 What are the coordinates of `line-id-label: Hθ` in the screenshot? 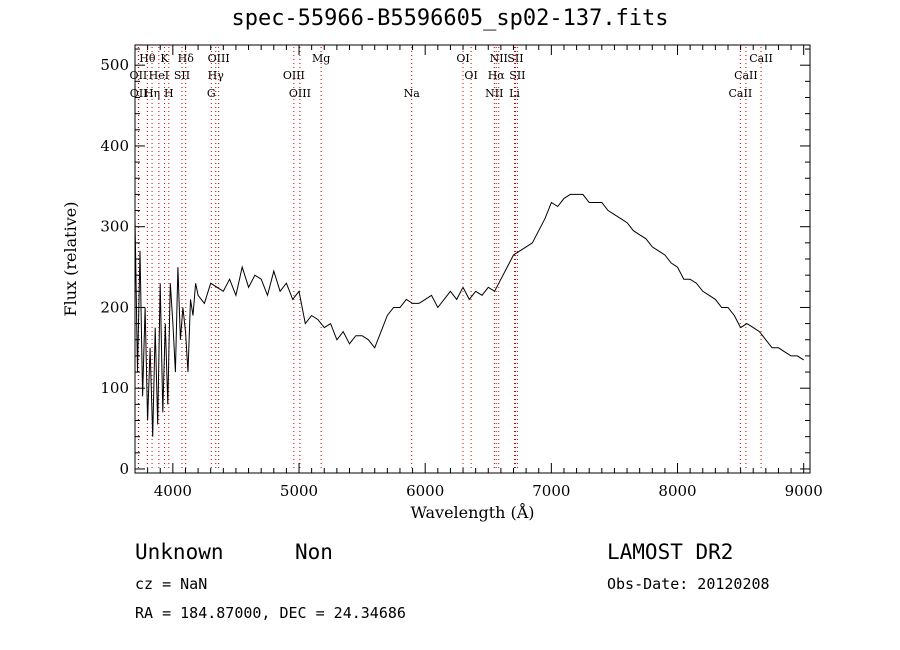 It's located at (147, 58).